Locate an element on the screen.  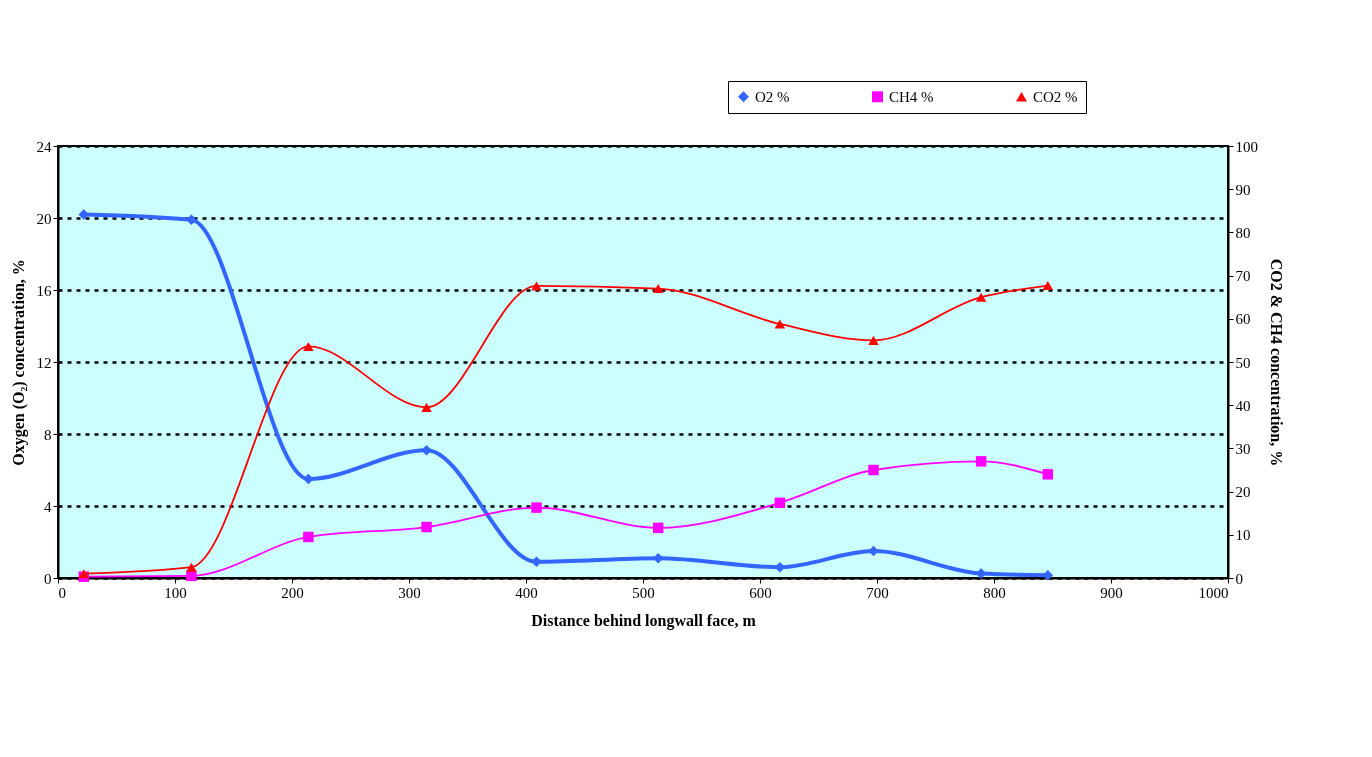
x-axis-title: Distance behind longwall face, m is located at coordinates (644, 620).